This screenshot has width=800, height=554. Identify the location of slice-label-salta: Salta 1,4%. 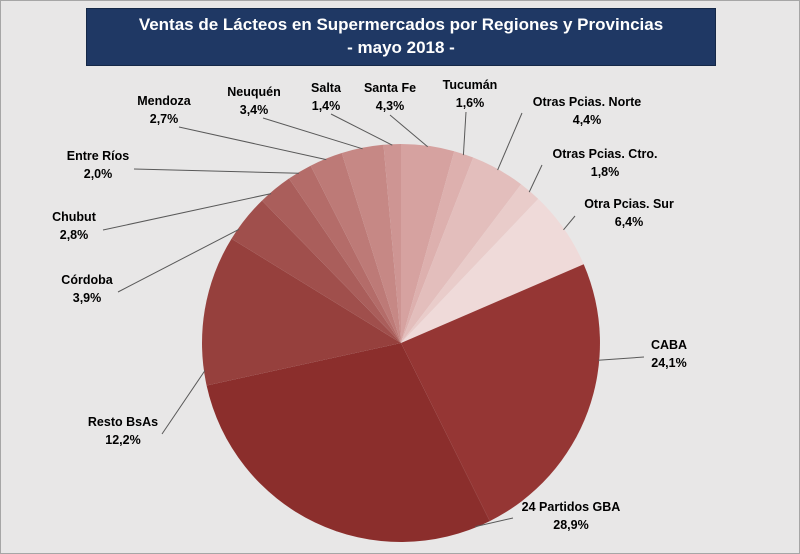
(326, 97).